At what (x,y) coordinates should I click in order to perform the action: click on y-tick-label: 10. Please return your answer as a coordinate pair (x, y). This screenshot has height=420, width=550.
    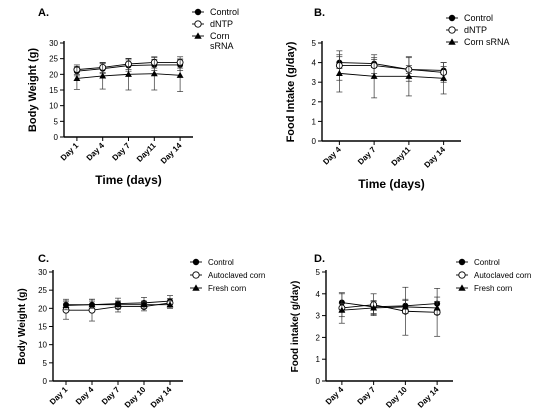
    Looking at the image, I should click on (42, 345).